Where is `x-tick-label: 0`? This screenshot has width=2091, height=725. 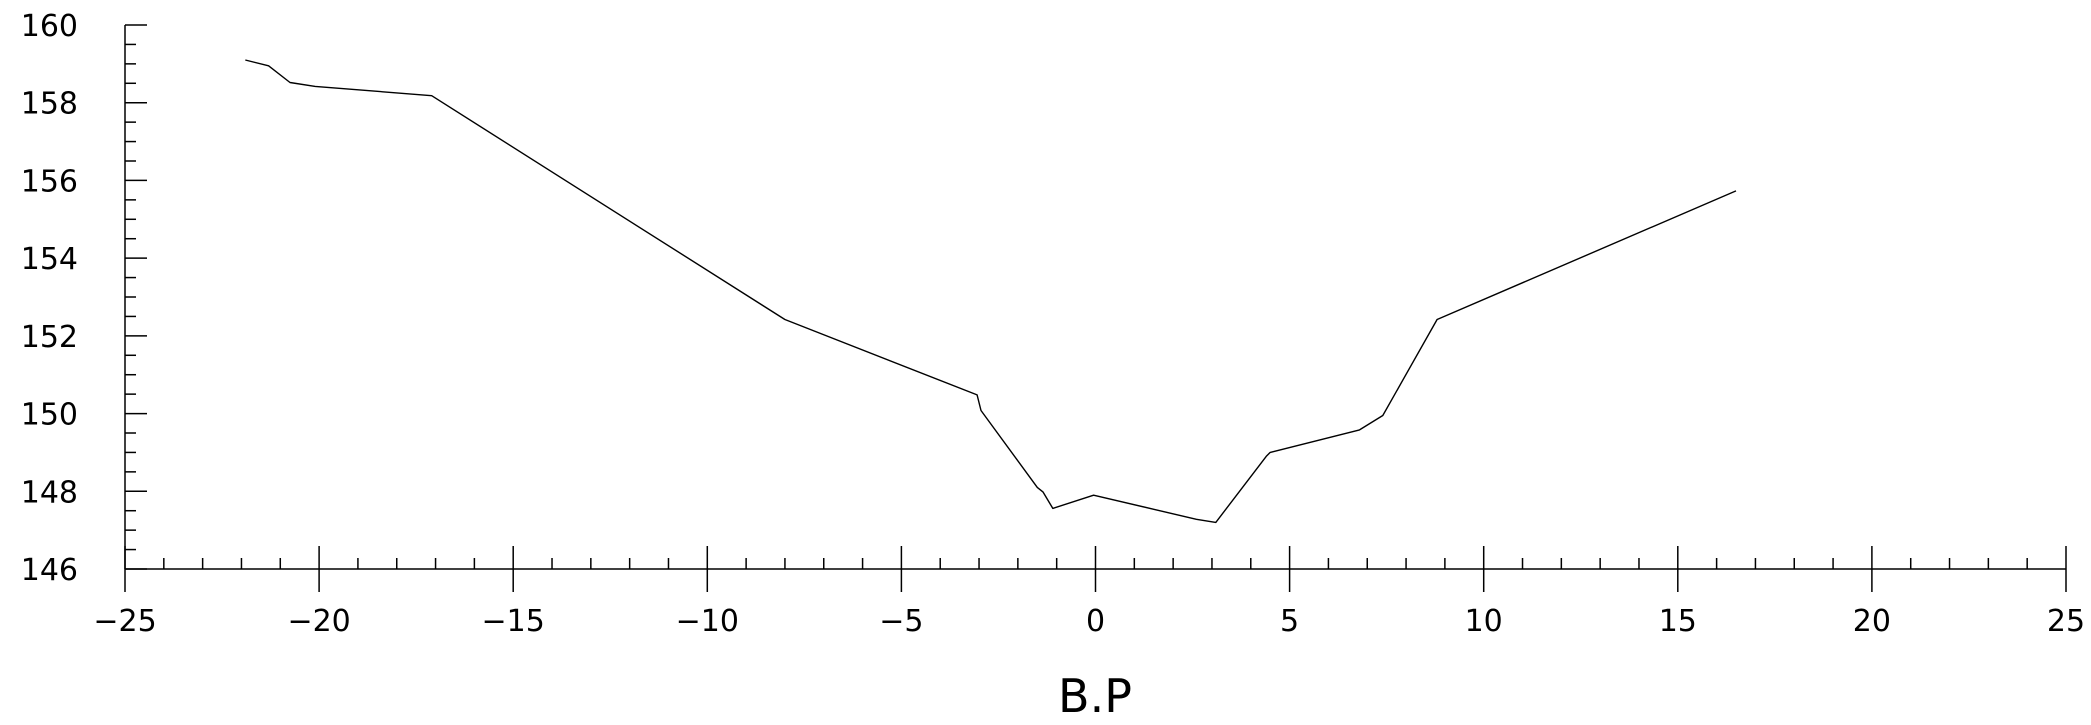
x-tick-label: 0 is located at coordinates (1095, 621).